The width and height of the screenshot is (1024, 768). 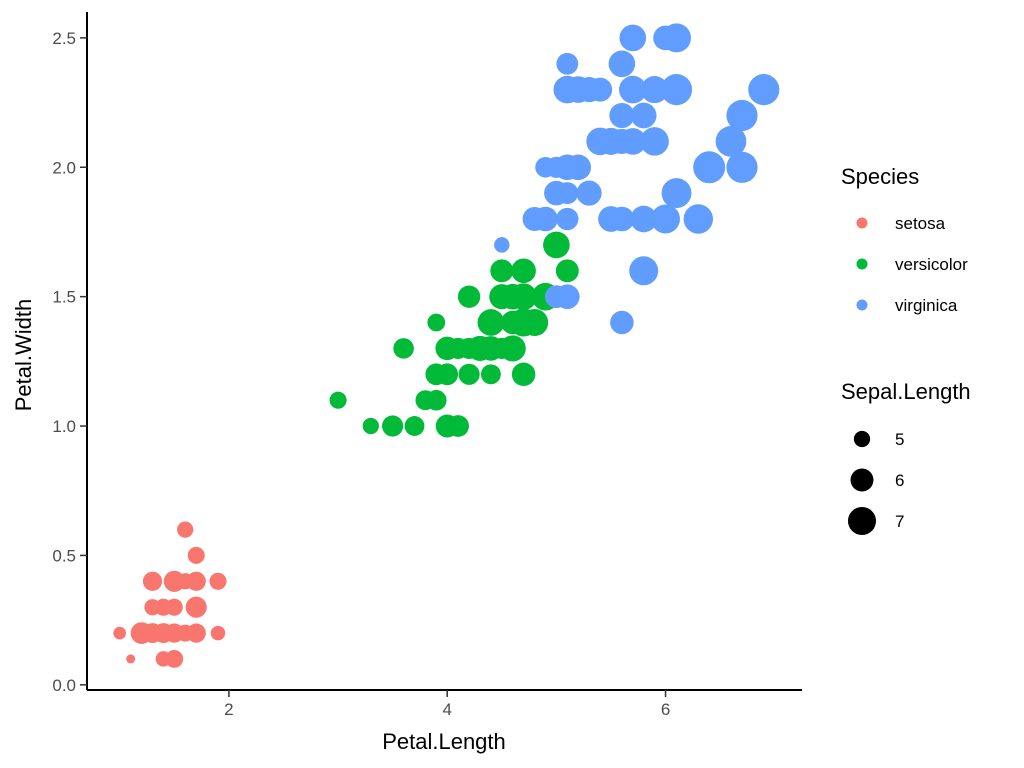 What do you see at coordinates (920, 223) in the screenshot?
I see `legend-label-setosa: setosa` at bounding box center [920, 223].